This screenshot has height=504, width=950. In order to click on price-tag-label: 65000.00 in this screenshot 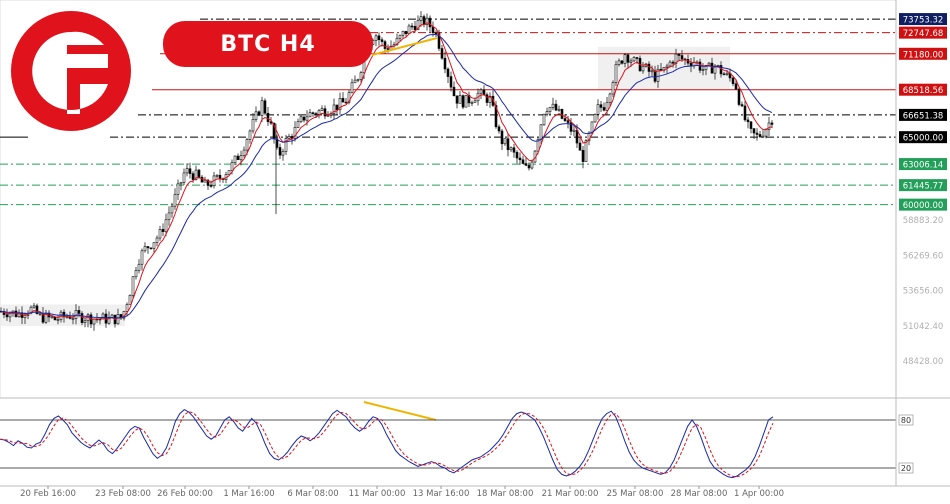, I will do `click(923, 139)`.